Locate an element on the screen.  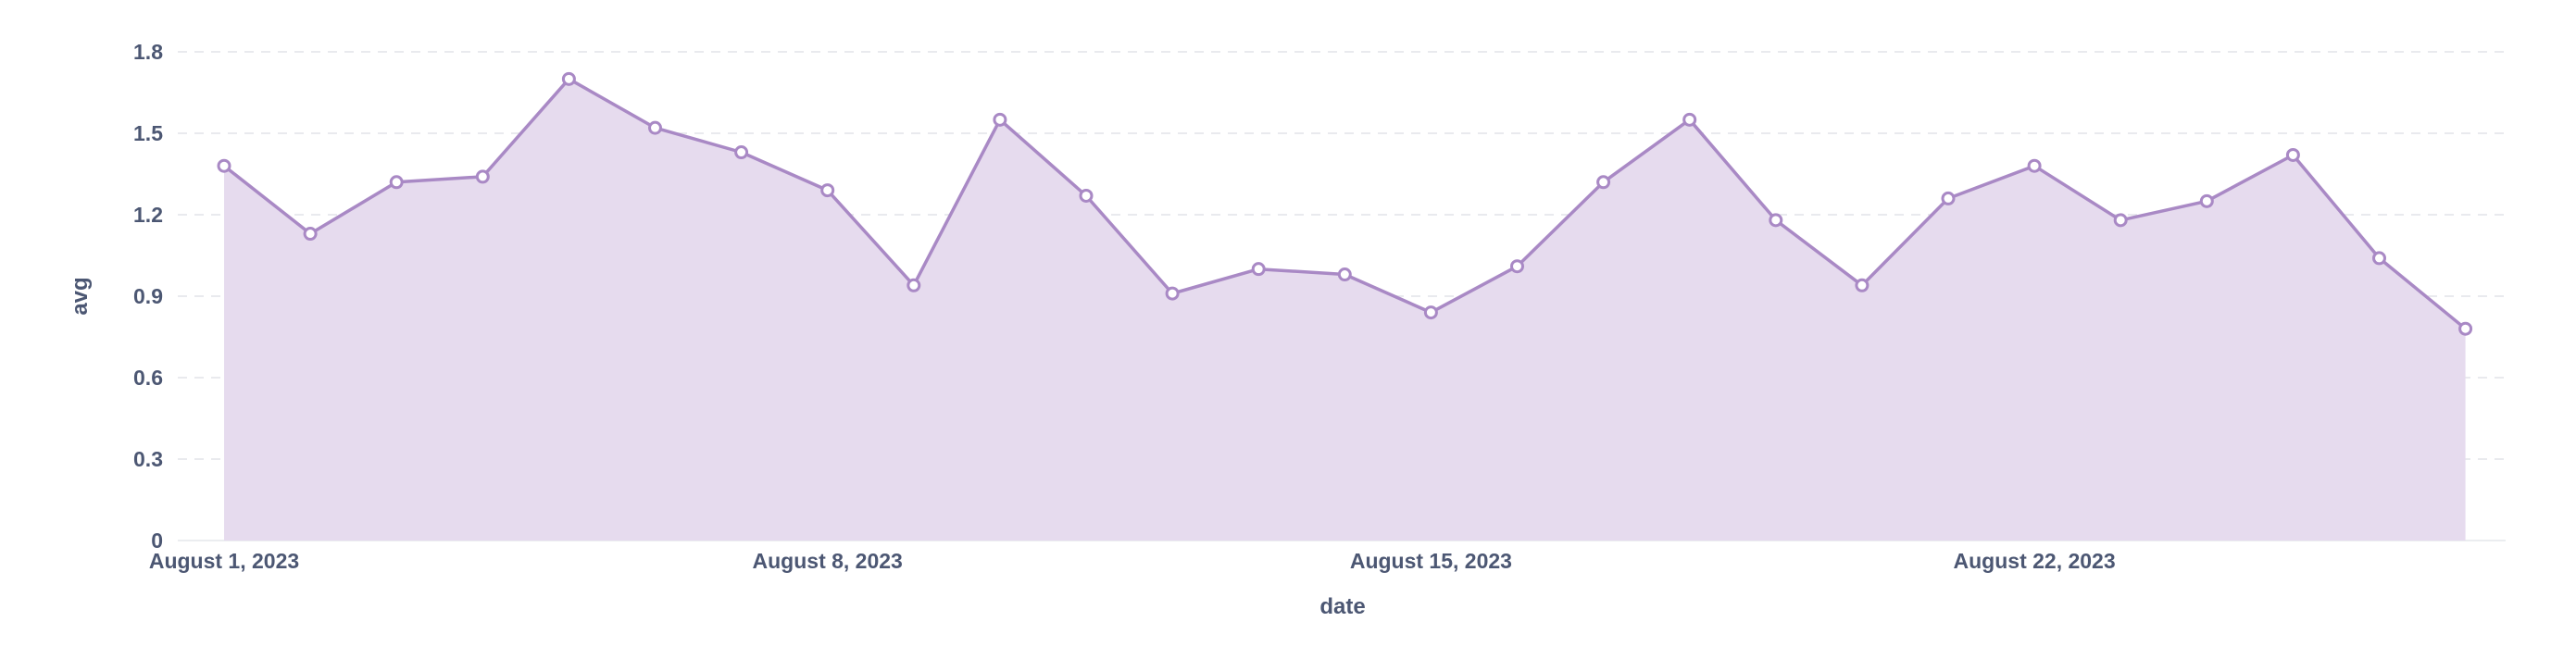
x-axis-title: date is located at coordinates (1342, 606).